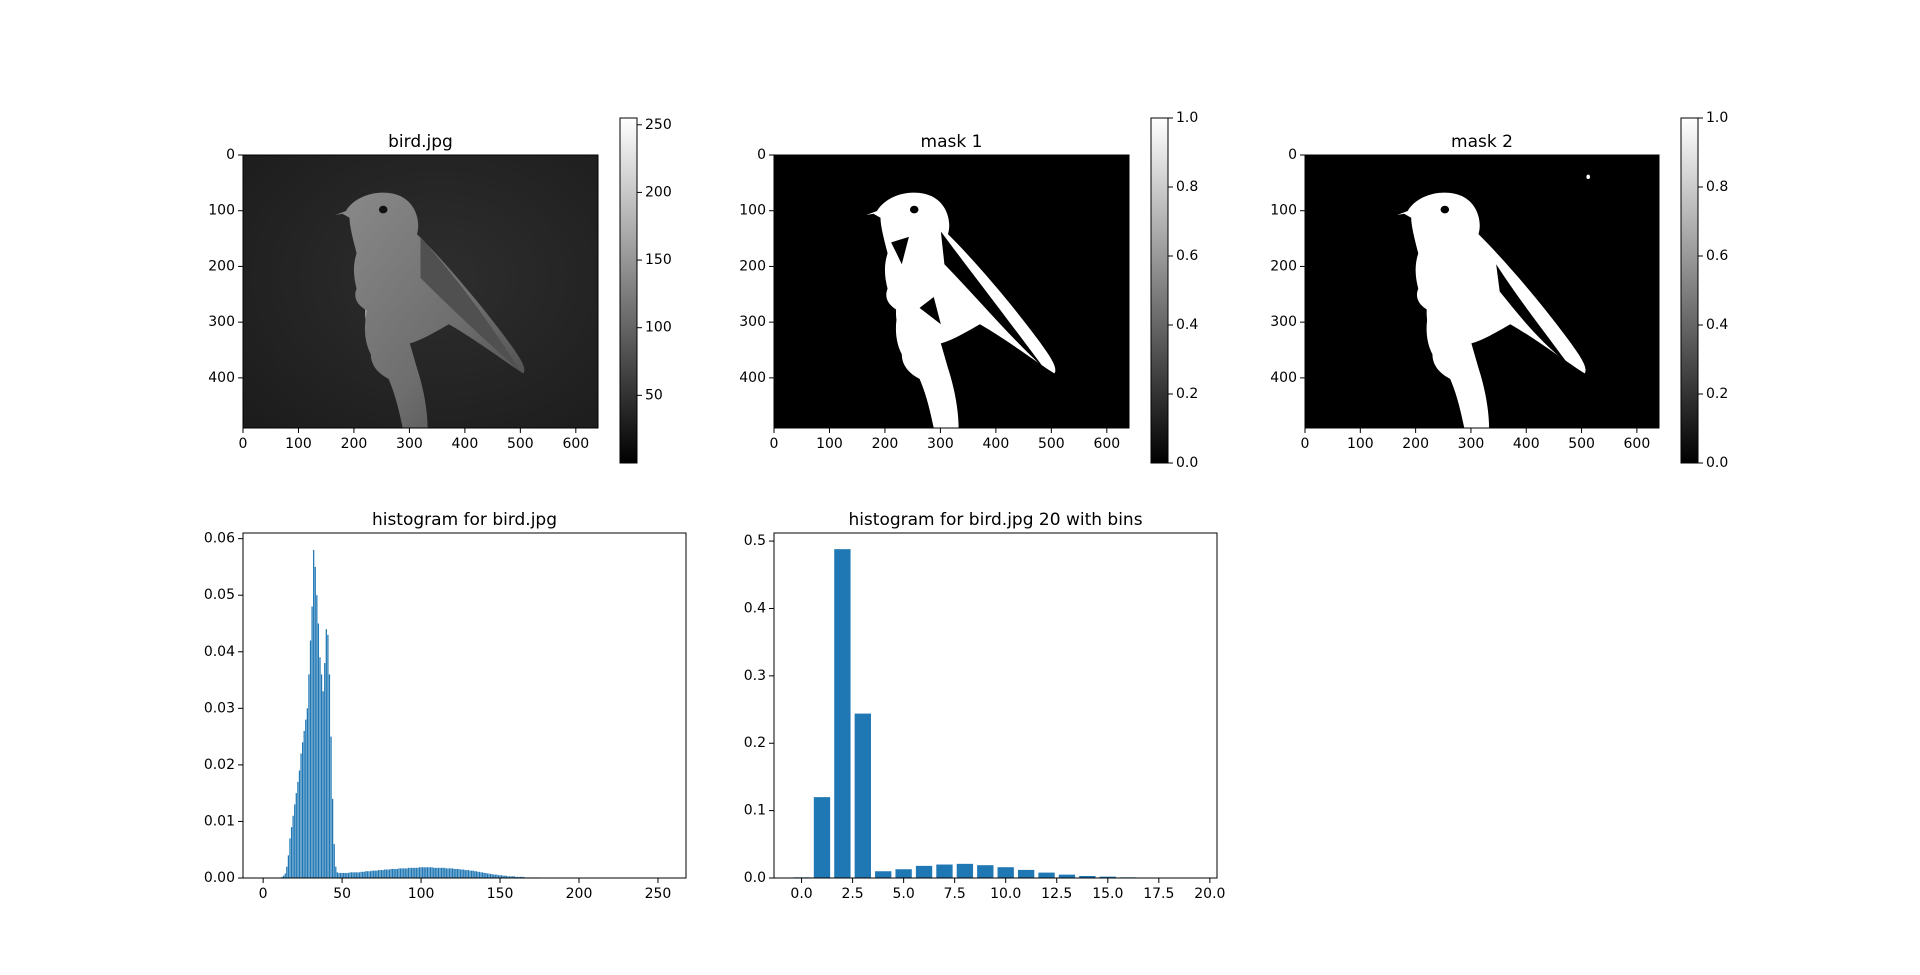 This screenshot has width=1920, height=975. Describe the element at coordinates (930, 310) in the screenshot. I see `mask-hole` at that location.